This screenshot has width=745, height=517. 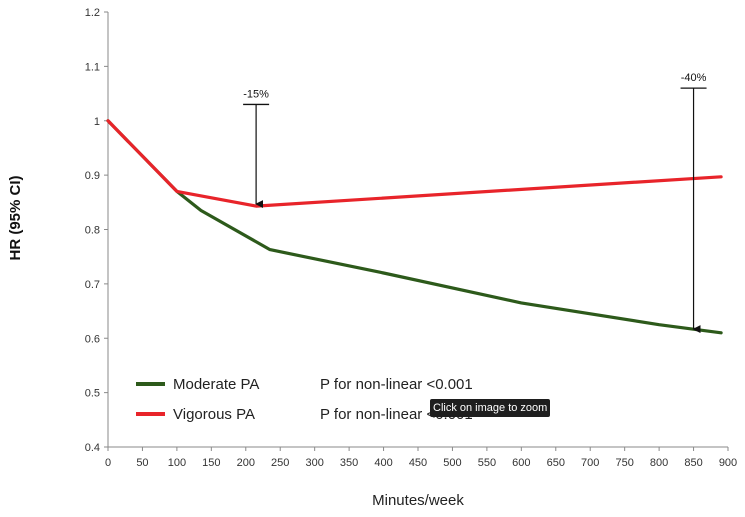 What do you see at coordinates (452, 463) in the screenshot?
I see `x-tick-label: 500` at bounding box center [452, 463].